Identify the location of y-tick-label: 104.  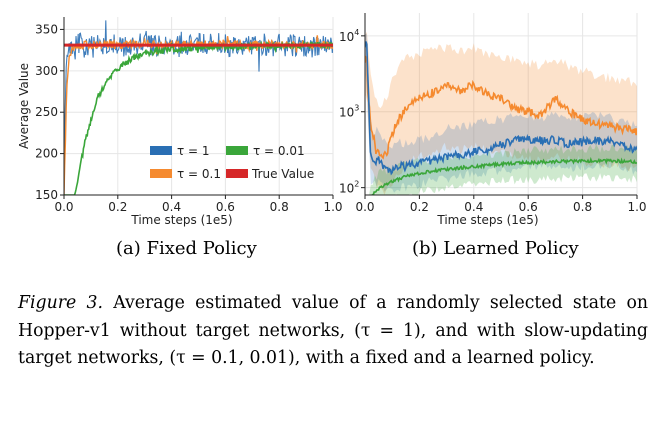
(349, 36).